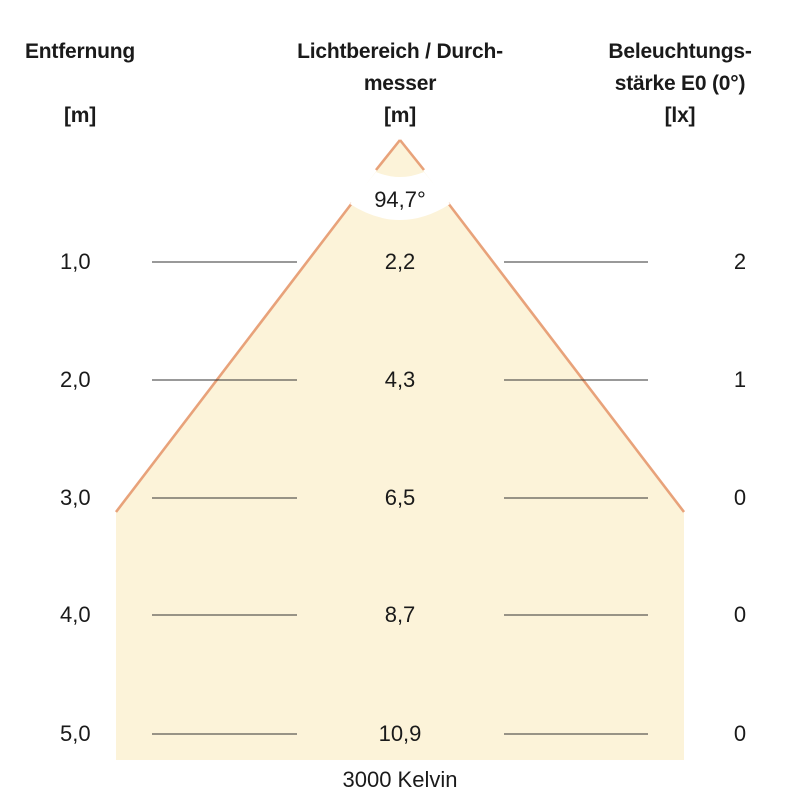  Describe the element at coordinates (740, 379) in the screenshot. I see `illuminance-value-2: 1` at that location.